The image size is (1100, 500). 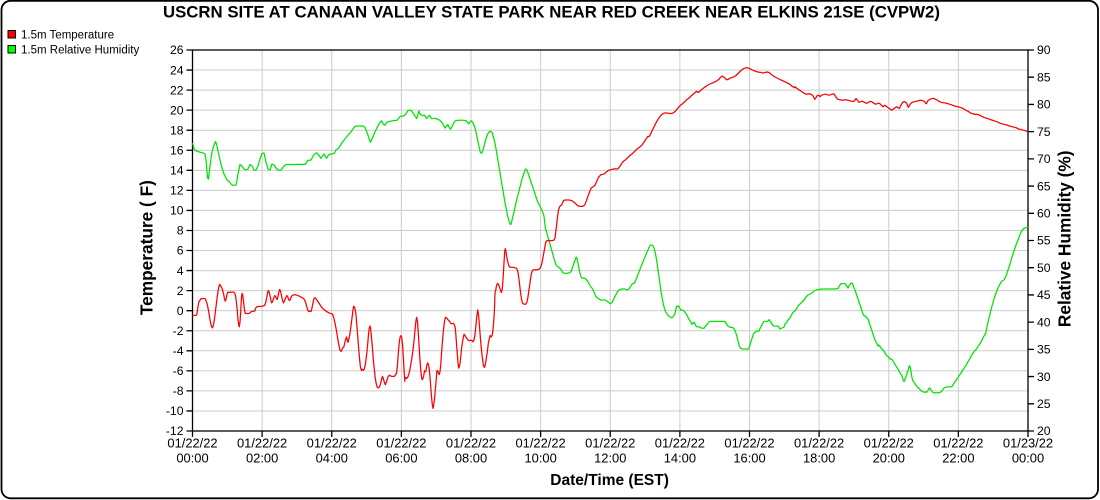 I want to click on svg-text: 35, so click(x=1044, y=350).